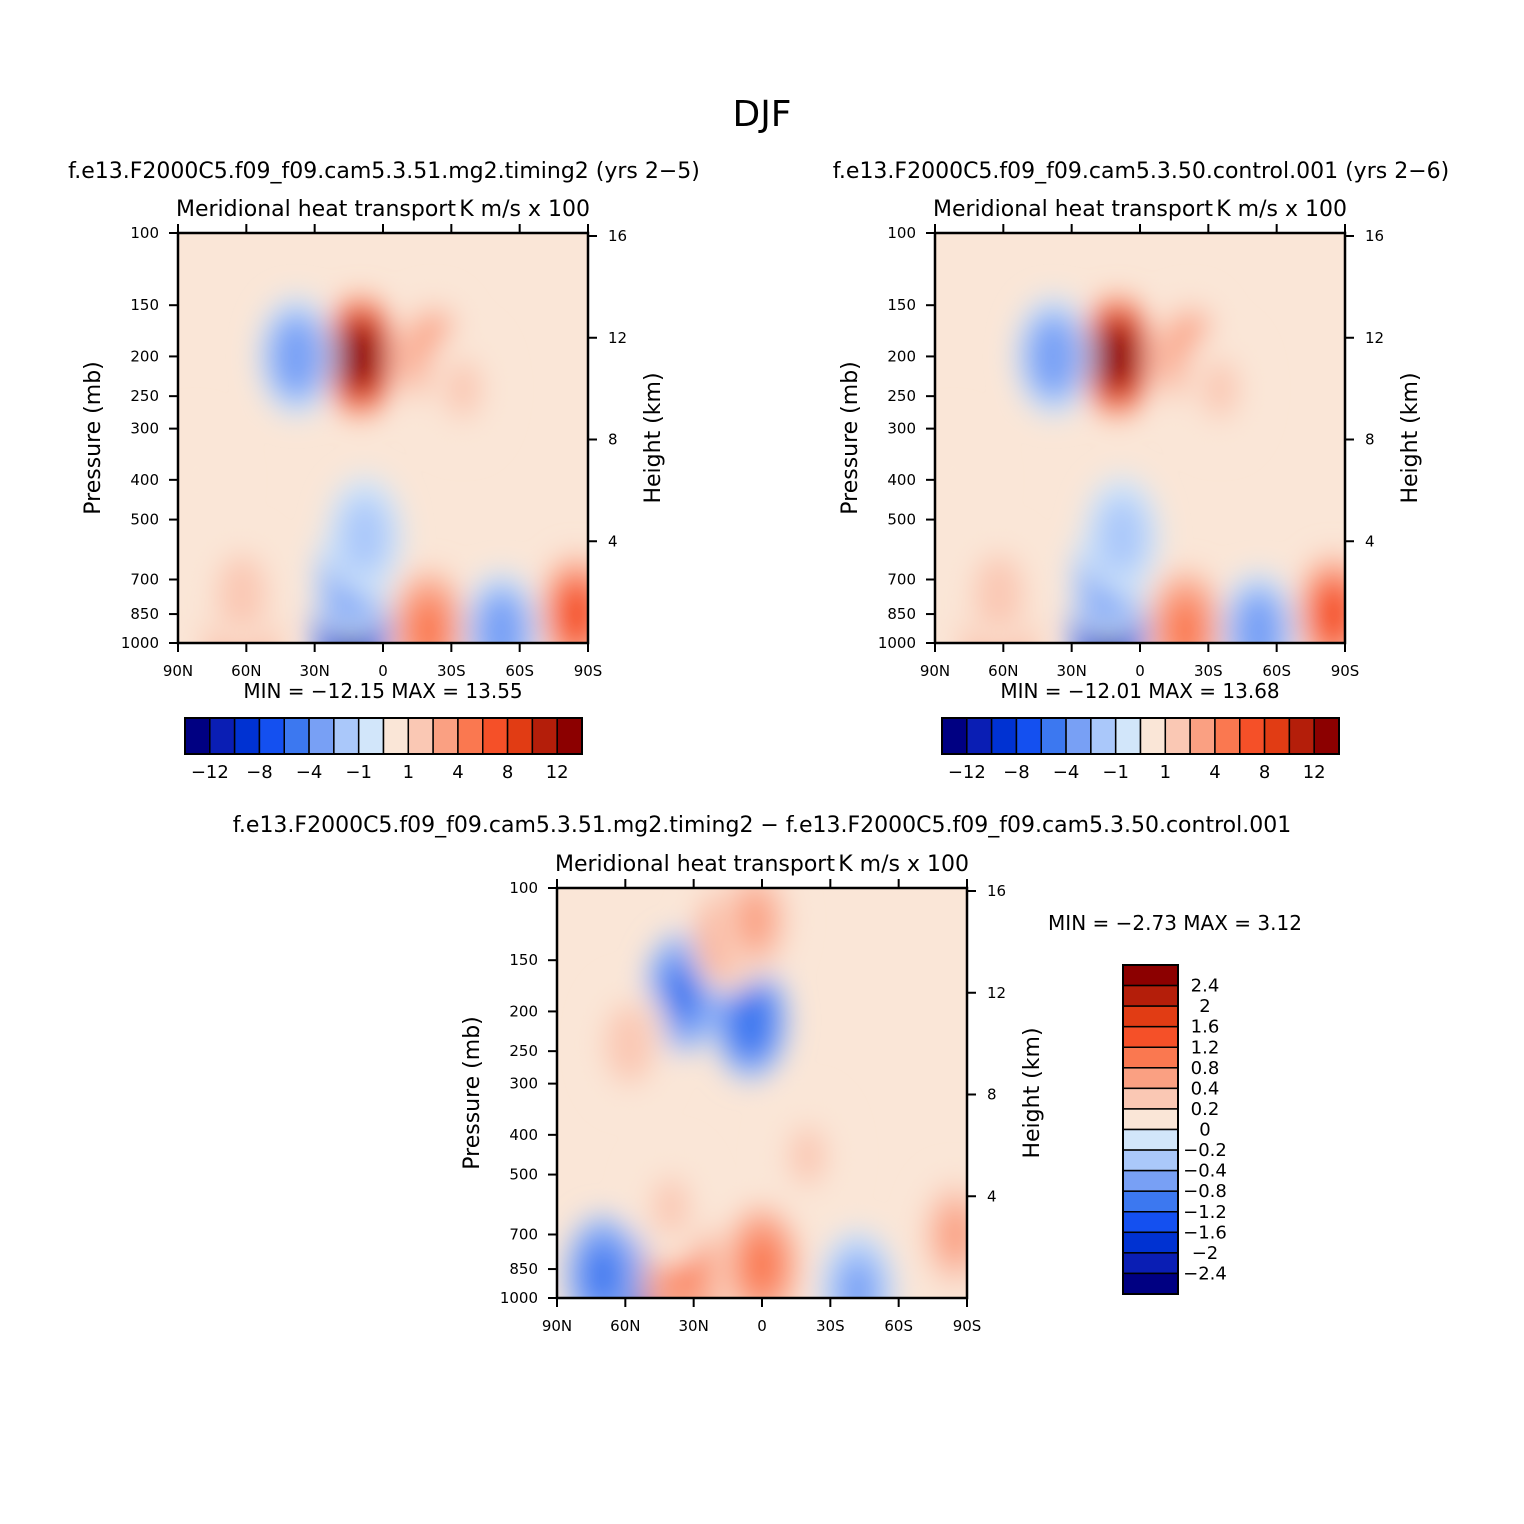 This screenshot has width=1524, height=1524. I want to click on y2-tick-label: 8, so click(992, 1095).